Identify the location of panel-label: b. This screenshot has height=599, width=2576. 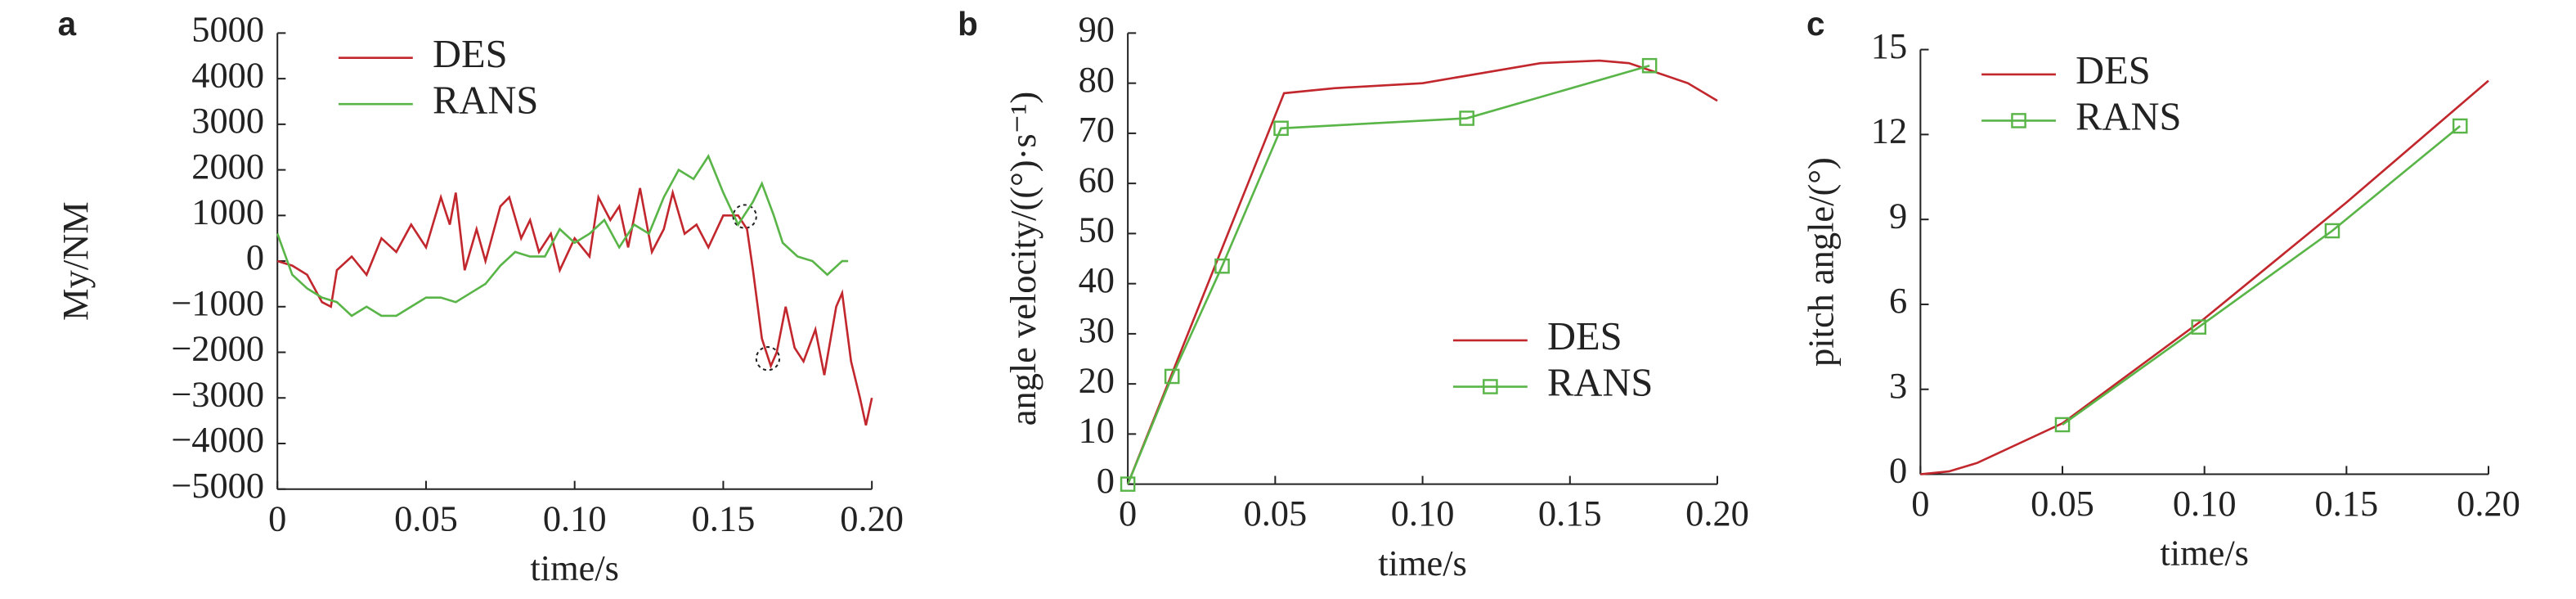
(968, 24).